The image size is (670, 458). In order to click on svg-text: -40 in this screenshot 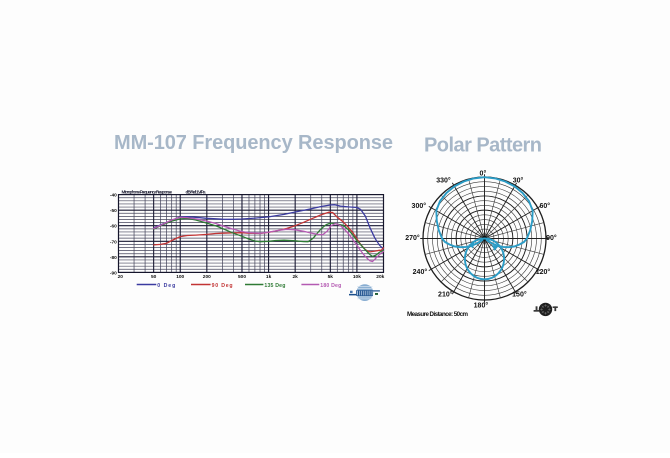, I will do `click(113, 196)`.